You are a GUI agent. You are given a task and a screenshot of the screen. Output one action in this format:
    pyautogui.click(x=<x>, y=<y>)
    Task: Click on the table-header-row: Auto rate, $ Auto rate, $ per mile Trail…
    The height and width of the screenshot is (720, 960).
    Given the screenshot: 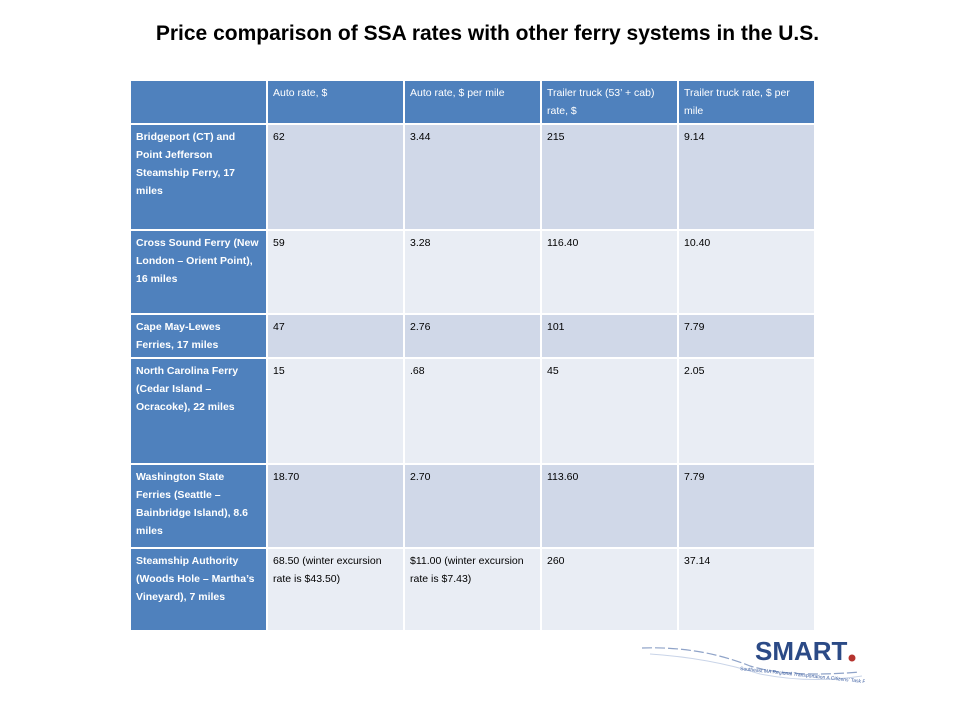 What is the action you would take?
    pyautogui.click(x=472, y=102)
    